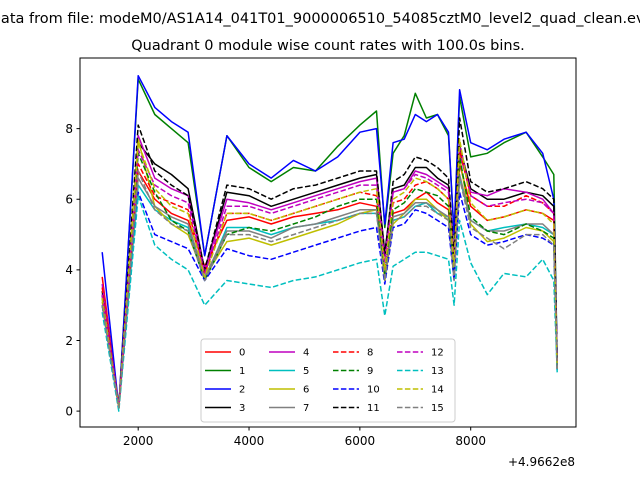  What do you see at coordinates (242, 371) in the screenshot?
I see `legend-label-1: 1` at bounding box center [242, 371].